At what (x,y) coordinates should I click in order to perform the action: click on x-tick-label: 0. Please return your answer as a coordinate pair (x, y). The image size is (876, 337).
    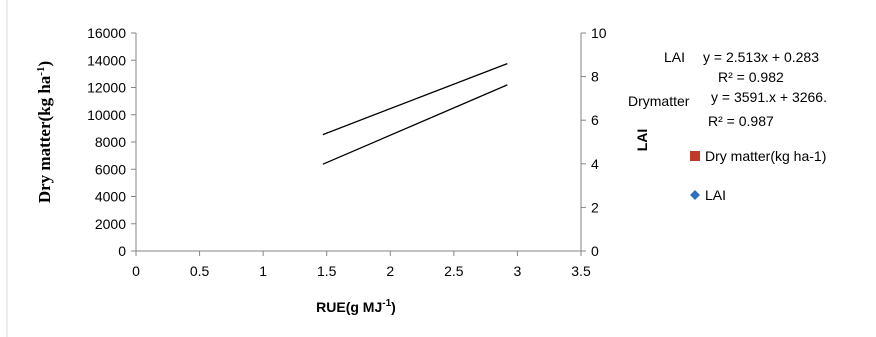
    Looking at the image, I should click on (136, 271).